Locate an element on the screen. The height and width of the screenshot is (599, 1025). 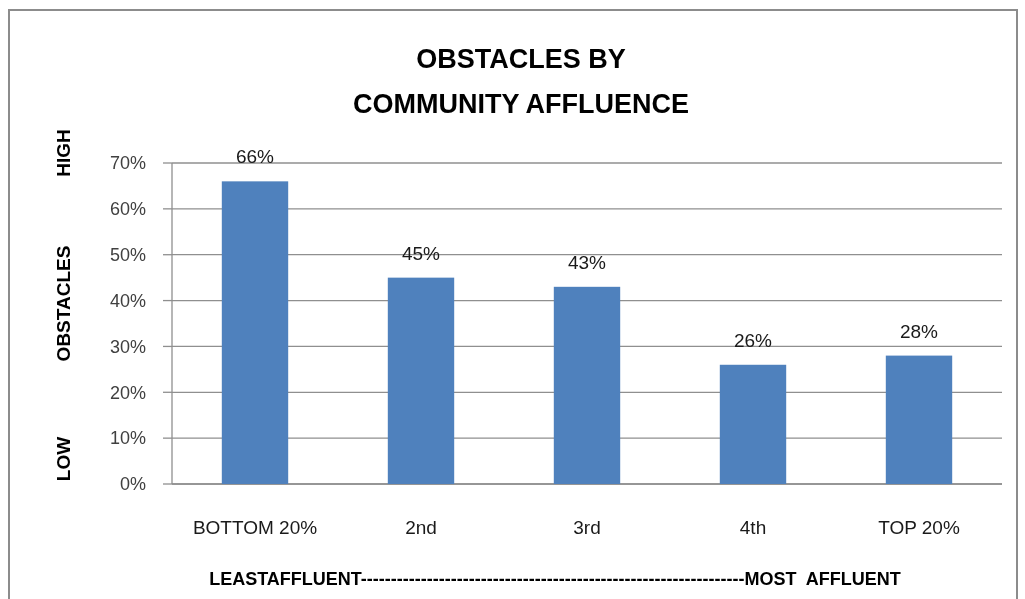
x-tick-label: 4th is located at coordinates (753, 527).